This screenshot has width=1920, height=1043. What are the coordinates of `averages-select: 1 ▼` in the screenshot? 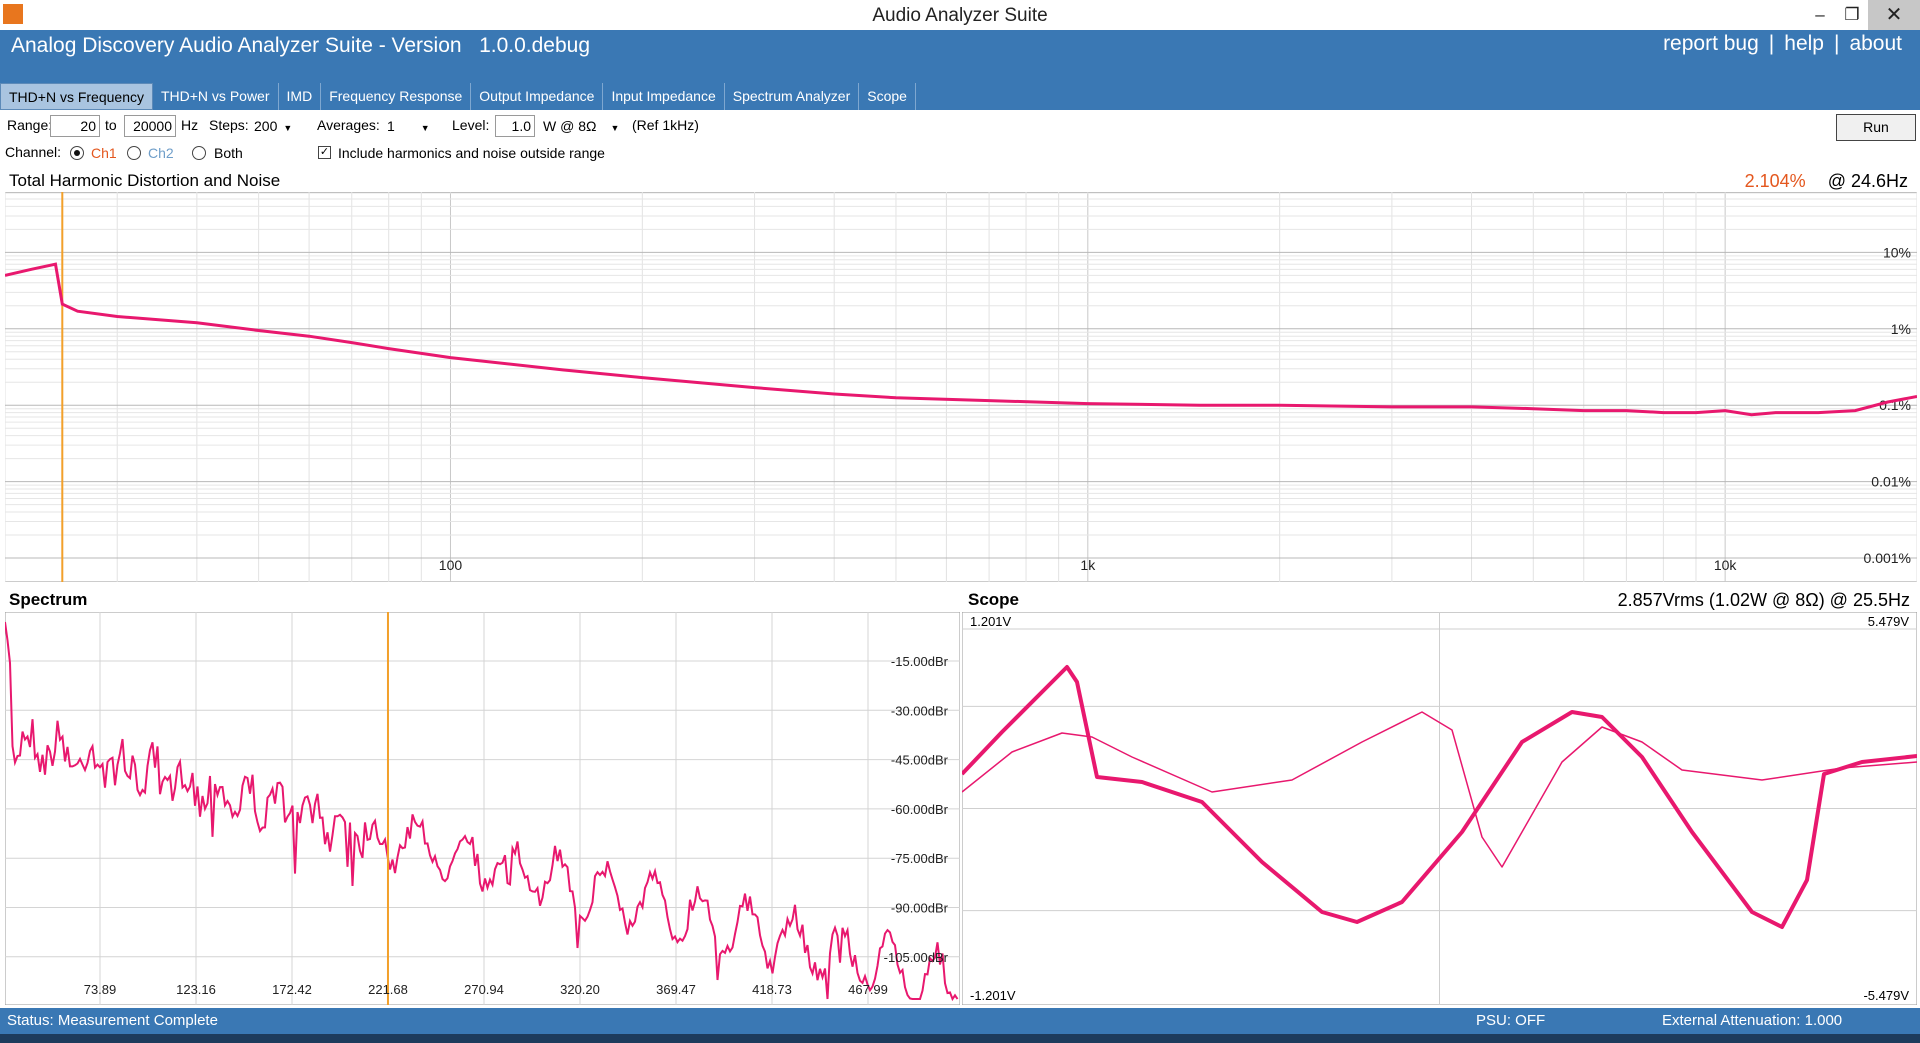 It's located at (412, 126).